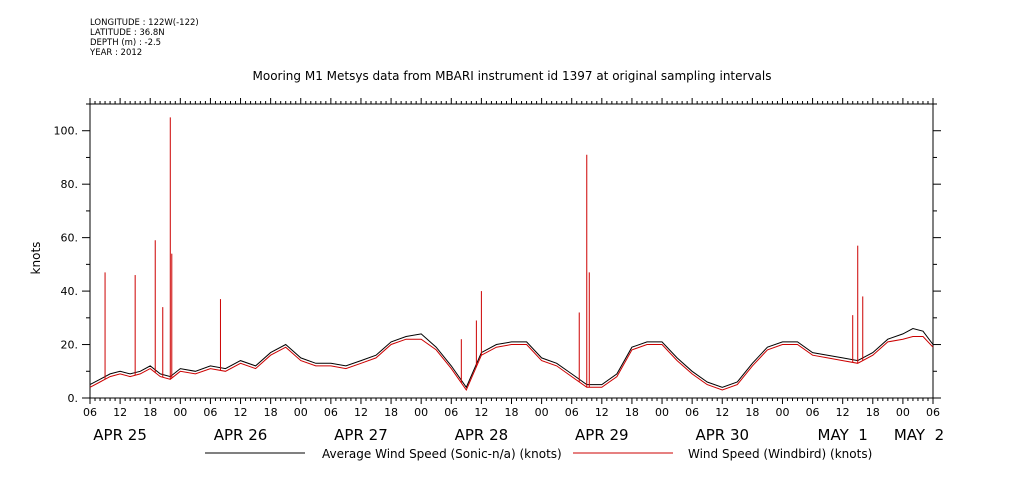 Image resolution: width=1009 pixels, height=504 pixels. I want to click on day-label: APR 30, so click(722, 435).